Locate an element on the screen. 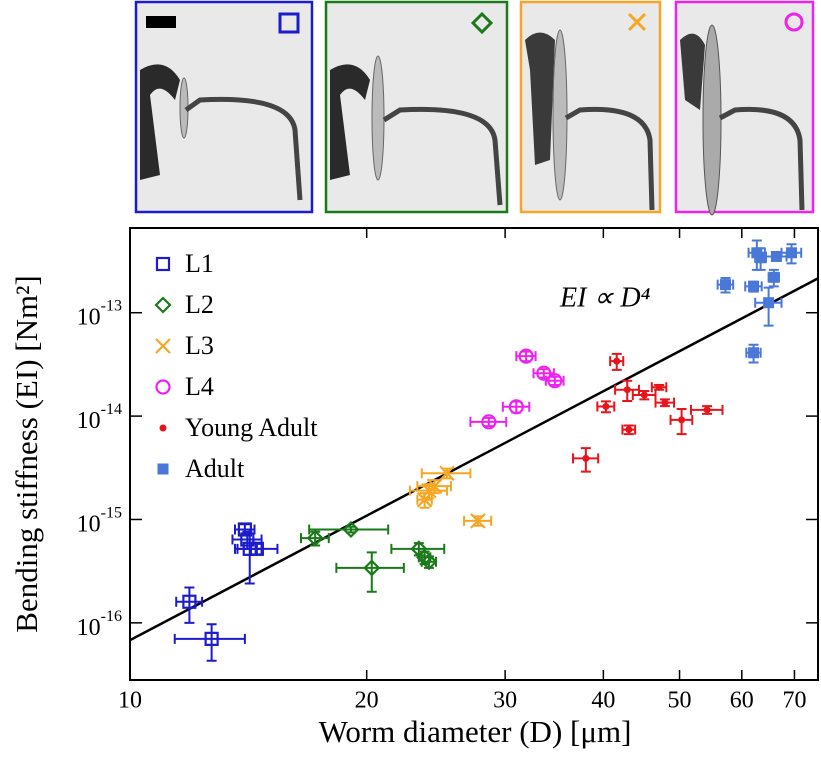 The height and width of the screenshot is (757, 821). panel-l2 is located at coordinates (416, 107).